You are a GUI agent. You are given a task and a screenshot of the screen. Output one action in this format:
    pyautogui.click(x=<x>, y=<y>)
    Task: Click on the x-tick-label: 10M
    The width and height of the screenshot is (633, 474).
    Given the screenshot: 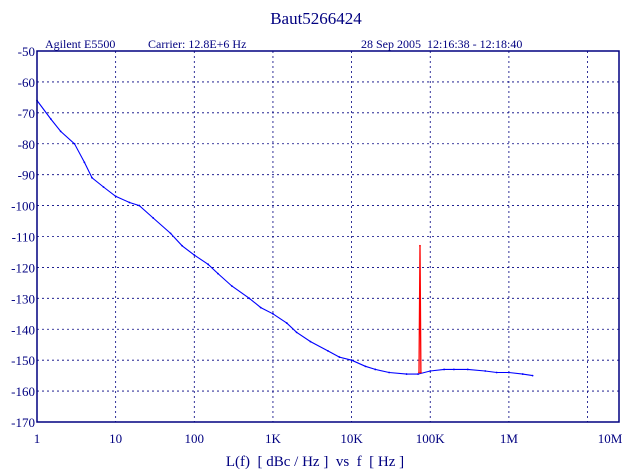 What is the action you would take?
    pyautogui.click(x=610, y=438)
    